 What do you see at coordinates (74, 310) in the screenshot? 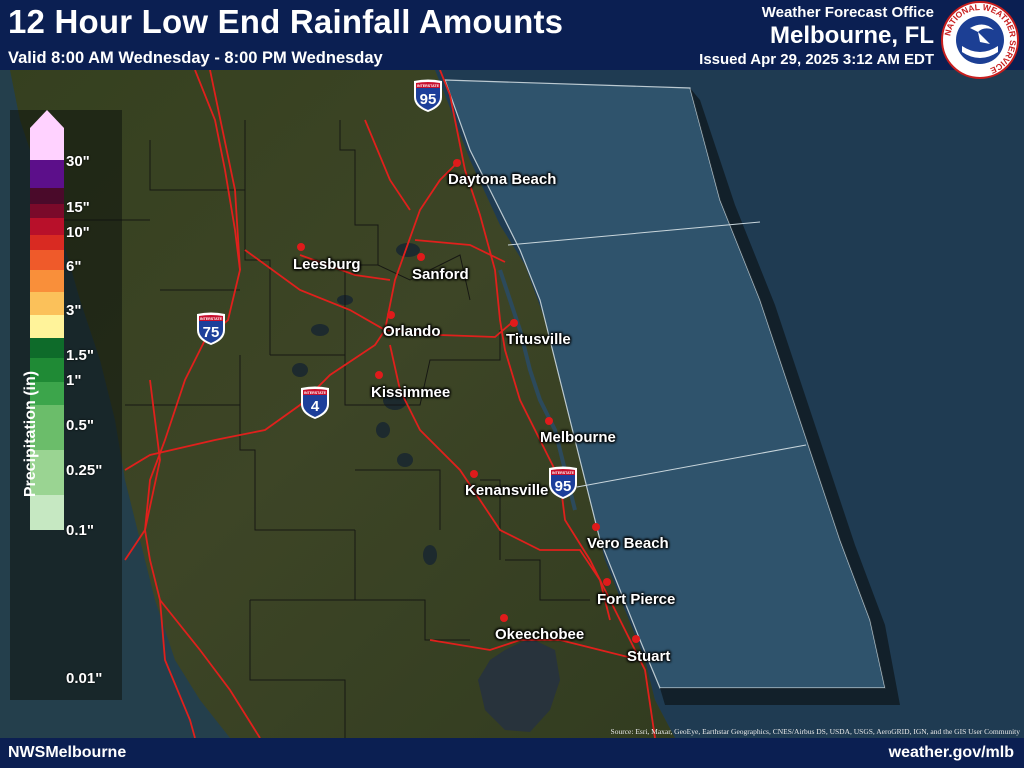
I see `legend-tick: 3"` at bounding box center [74, 310].